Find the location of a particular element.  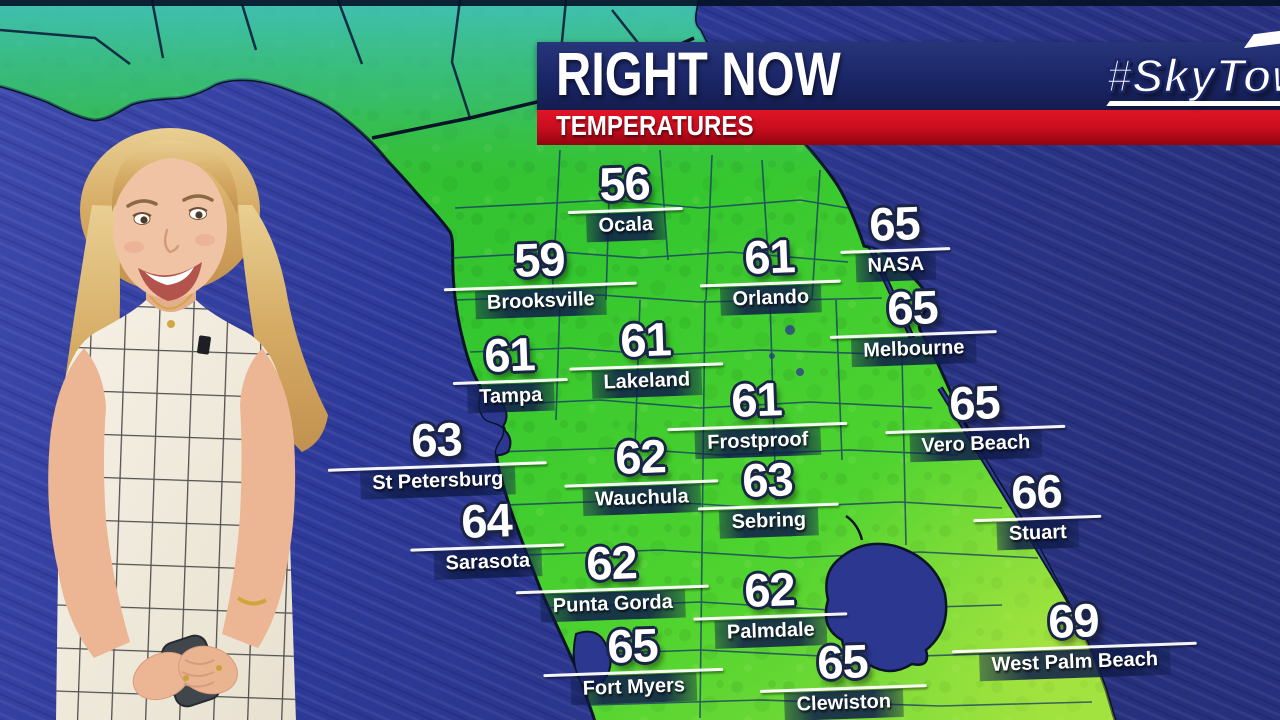

header-bar is located at coordinates (908, 76).